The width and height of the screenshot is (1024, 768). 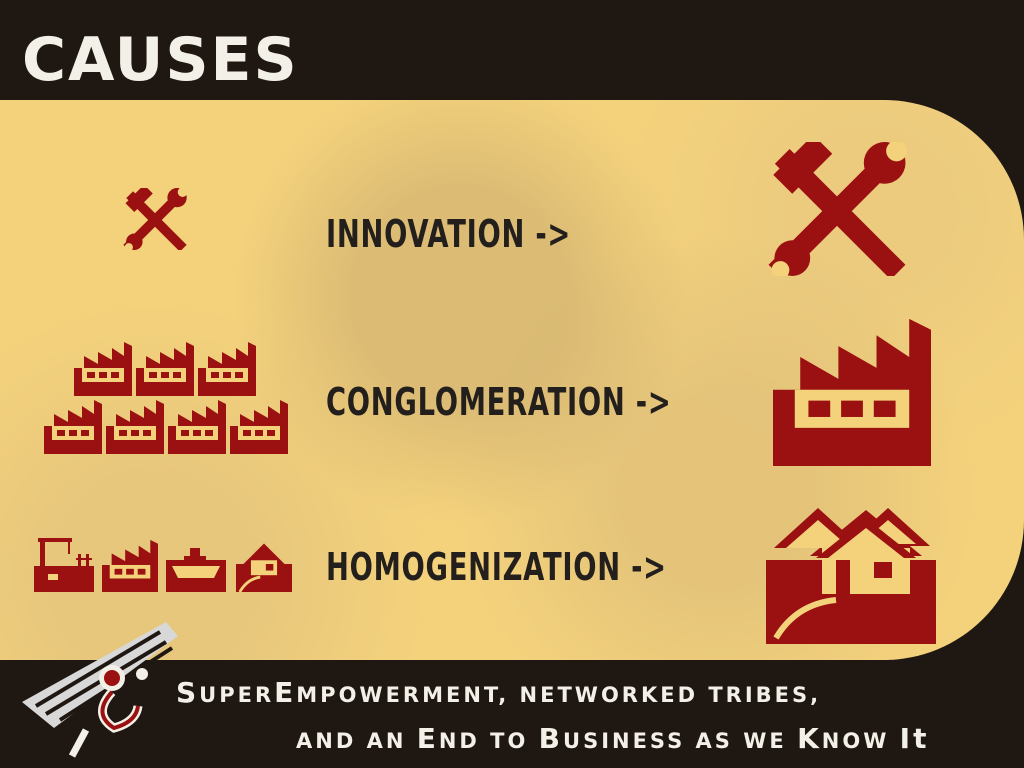 What do you see at coordinates (100, 690) in the screenshot?
I see `network-logo-icon` at bounding box center [100, 690].